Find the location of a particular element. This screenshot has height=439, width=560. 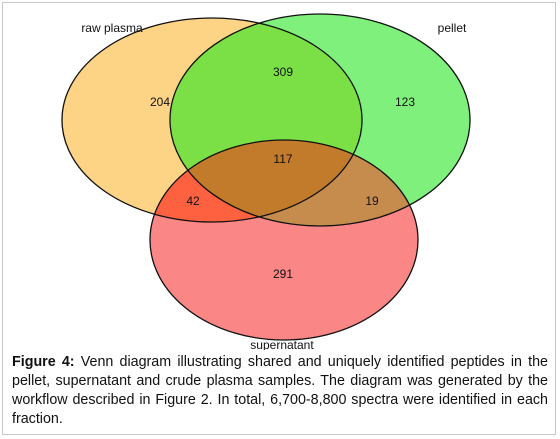

region-value: 309 is located at coordinates (283, 72).